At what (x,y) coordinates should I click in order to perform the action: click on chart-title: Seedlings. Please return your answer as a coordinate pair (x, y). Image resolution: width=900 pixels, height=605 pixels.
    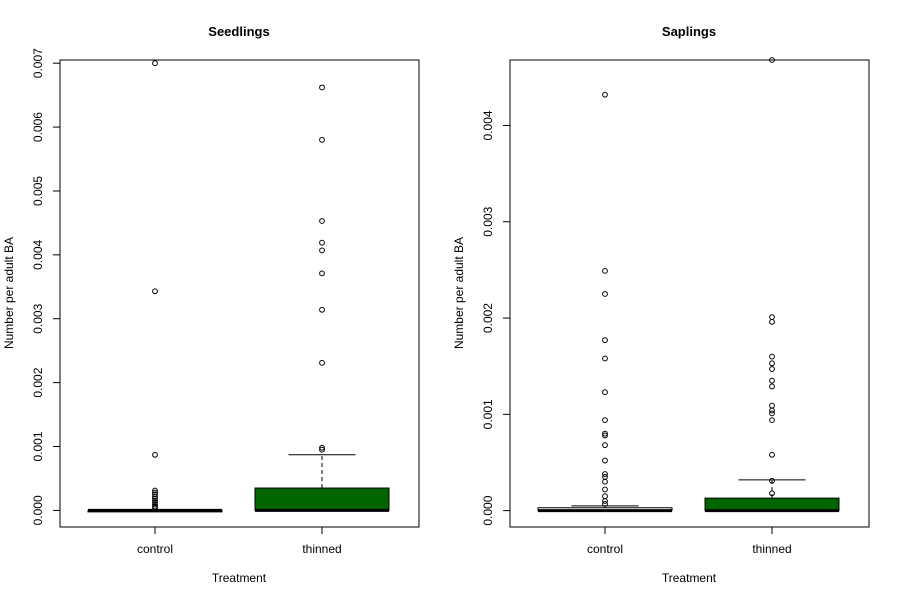
    Looking at the image, I should click on (238, 31).